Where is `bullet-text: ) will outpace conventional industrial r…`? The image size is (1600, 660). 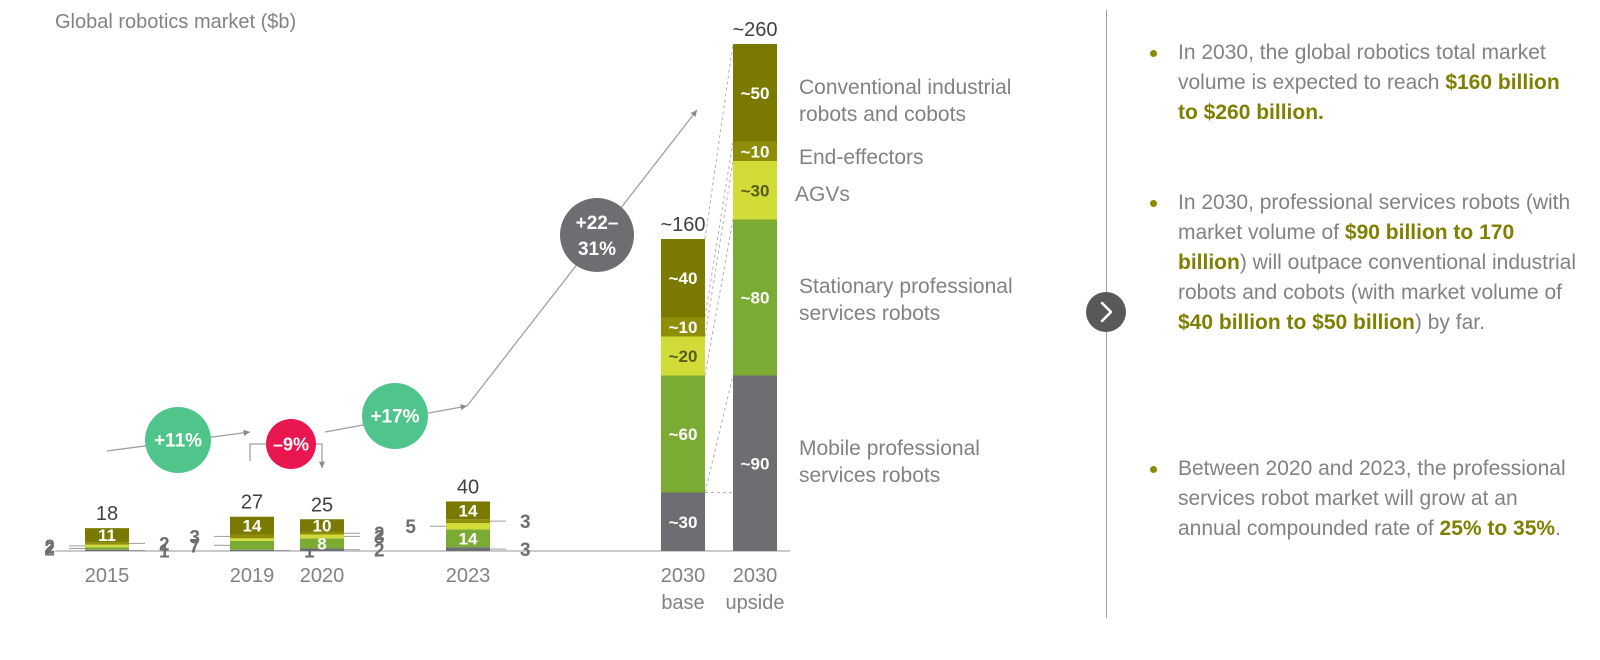
bullet-text: ) will outpace conventional industrial r… is located at coordinates (1377, 277).